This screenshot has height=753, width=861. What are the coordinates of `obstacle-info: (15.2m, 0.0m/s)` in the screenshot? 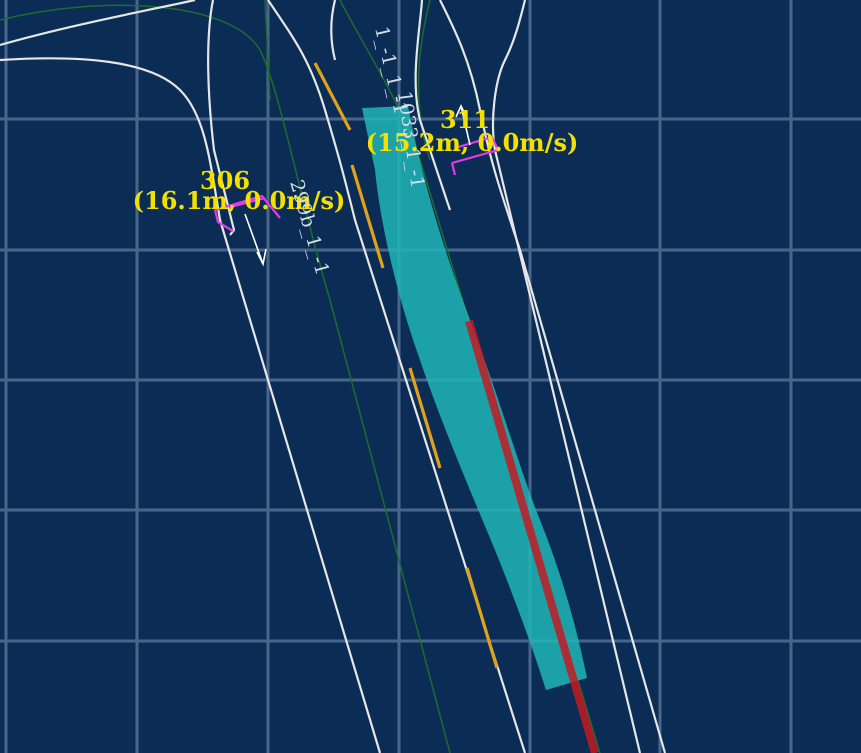 It's located at (472, 142).